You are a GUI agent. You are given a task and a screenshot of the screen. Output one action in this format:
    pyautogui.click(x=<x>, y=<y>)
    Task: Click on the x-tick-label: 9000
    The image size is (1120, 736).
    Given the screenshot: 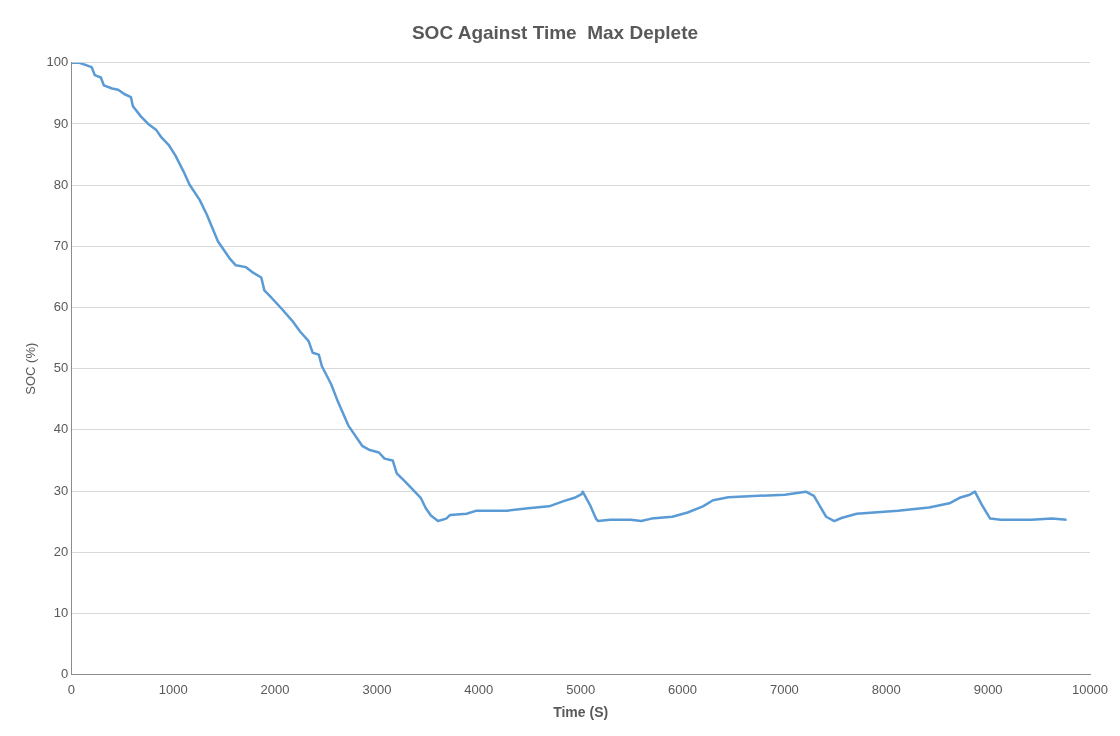 What is the action you would take?
    pyautogui.click(x=988, y=689)
    